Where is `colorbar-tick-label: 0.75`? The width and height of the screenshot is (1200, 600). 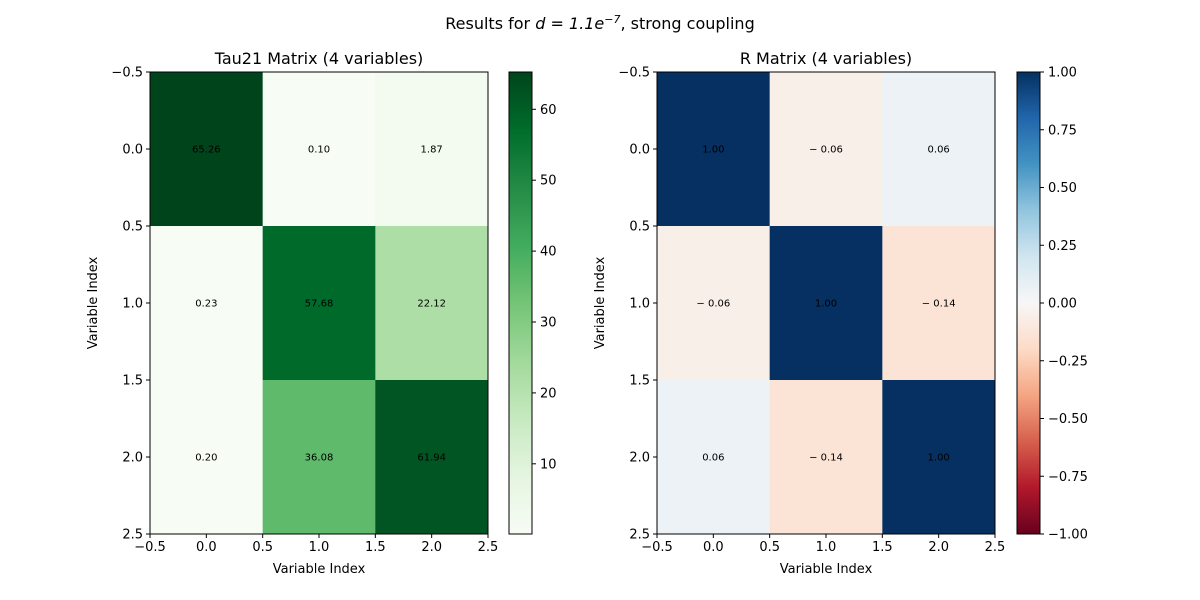
colorbar-tick-label: 0.75 is located at coordinates (1062, 130).